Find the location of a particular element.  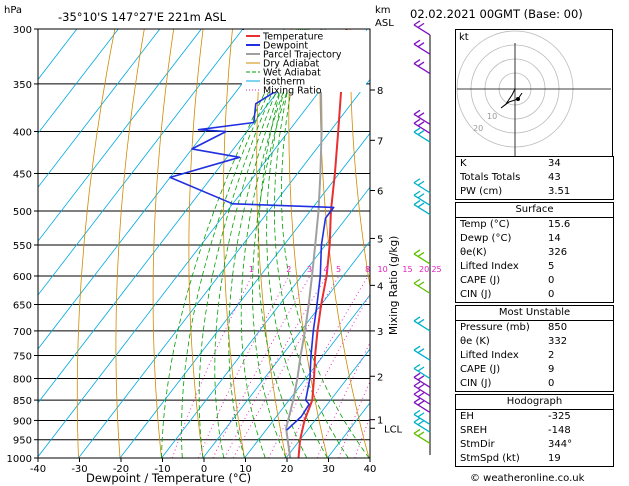

table-row: SREH -148 is located at coordinates (534, 431).